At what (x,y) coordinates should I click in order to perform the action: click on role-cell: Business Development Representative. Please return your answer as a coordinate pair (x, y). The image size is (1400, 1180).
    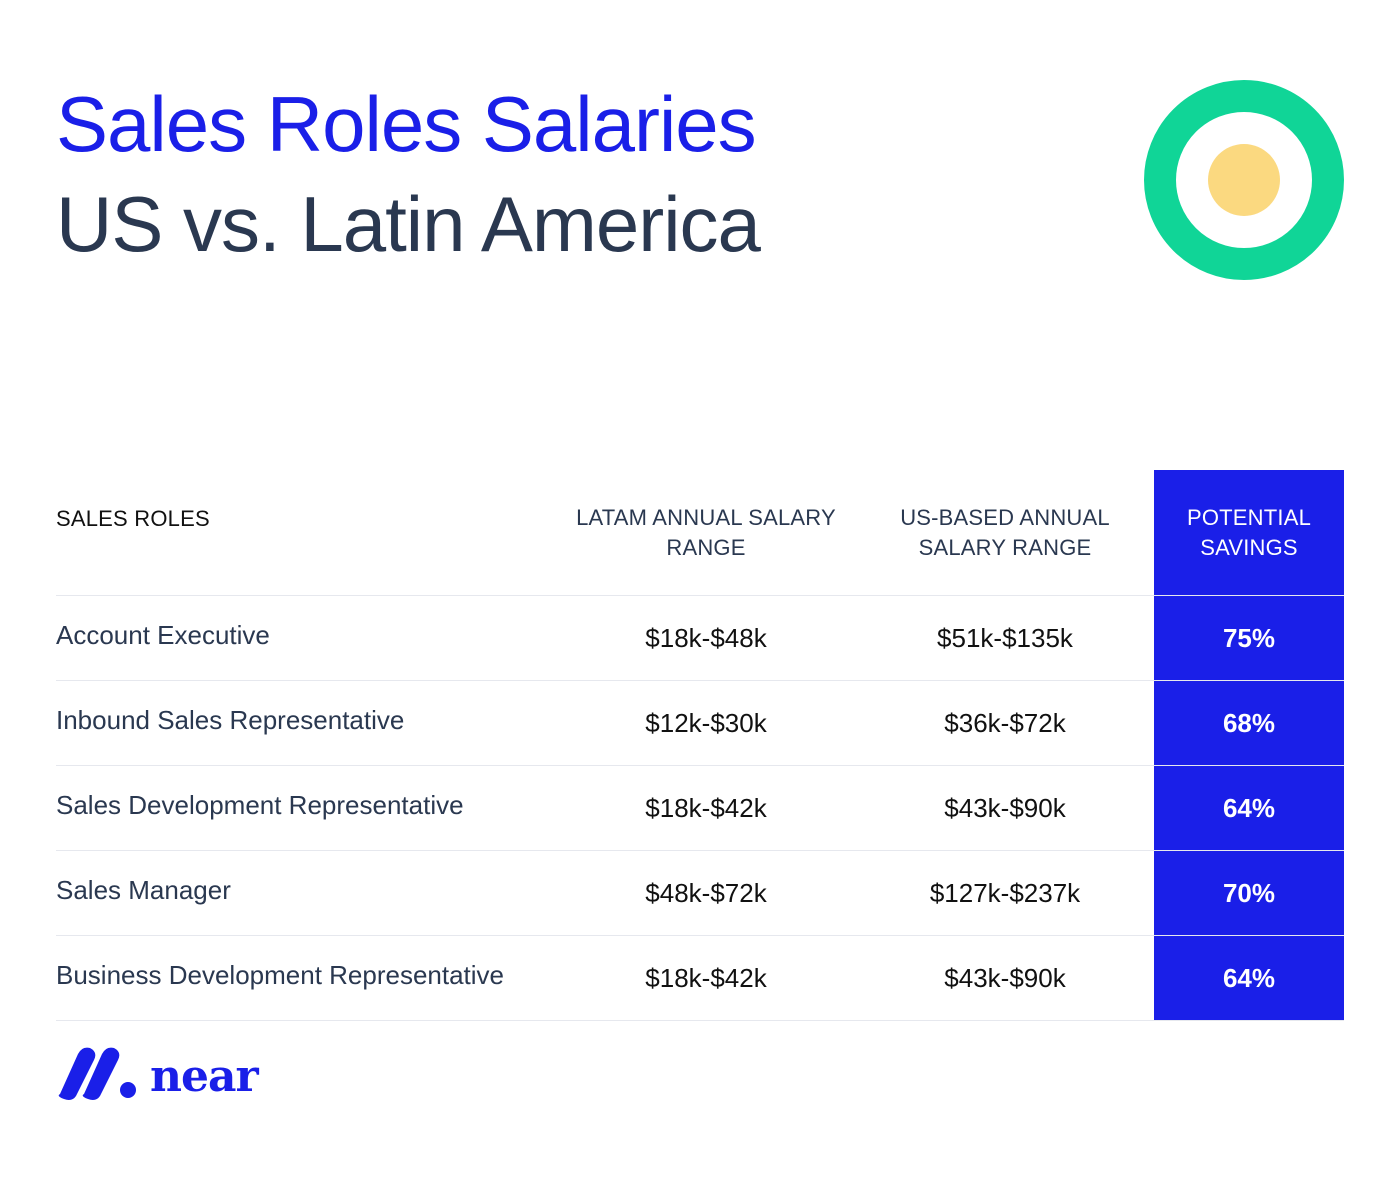
    Looking at the image, I should click on (280, 974).